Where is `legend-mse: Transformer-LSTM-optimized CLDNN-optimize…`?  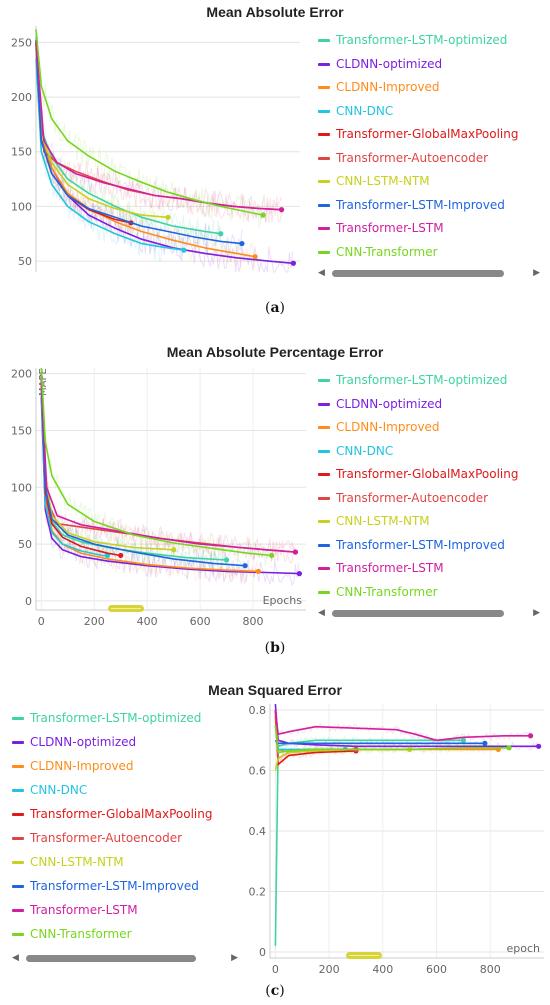
legend-mse: Transformer-LSTM-optimized CLDNN-optimize… is located at coordinates (130, 831).